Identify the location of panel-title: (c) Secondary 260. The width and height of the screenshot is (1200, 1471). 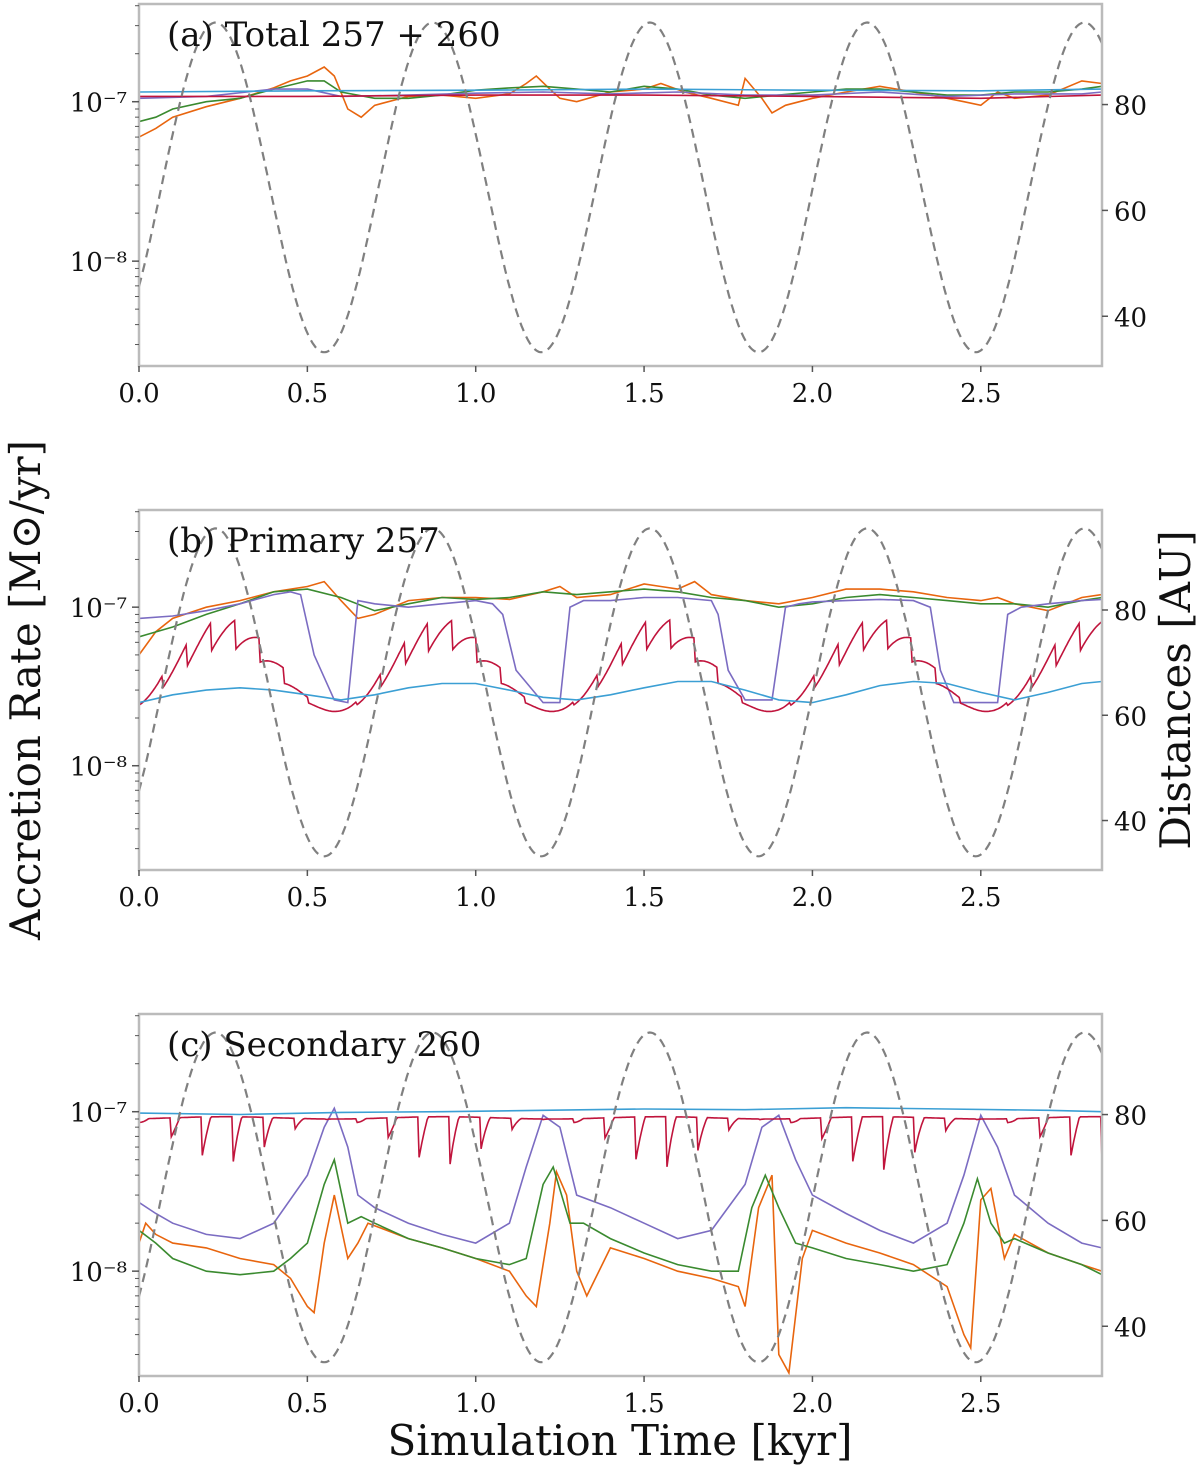
(324, 1045).